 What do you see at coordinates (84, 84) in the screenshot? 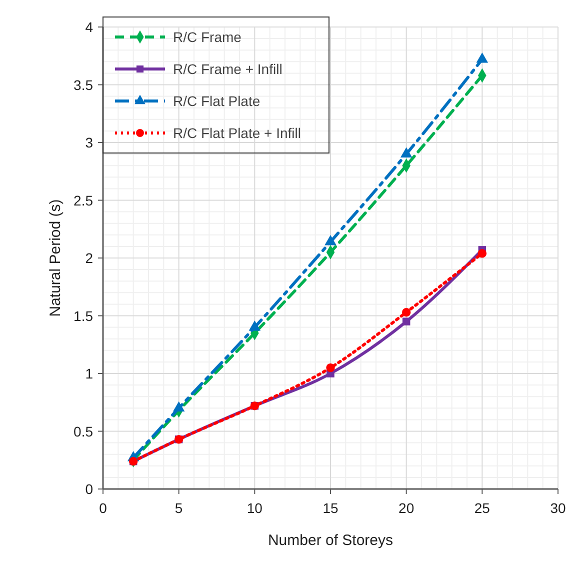
I see `y-tick-label: 3.5` at bounding box center [84, 84].